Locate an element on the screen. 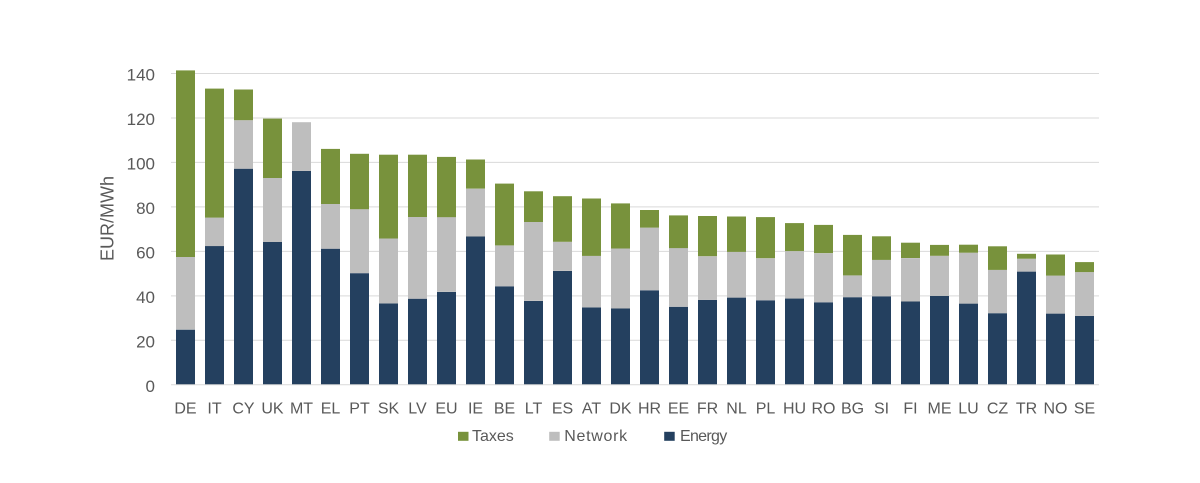 The image size is (1200, 483). svg-text: NL is located at coordinates (736, 409).